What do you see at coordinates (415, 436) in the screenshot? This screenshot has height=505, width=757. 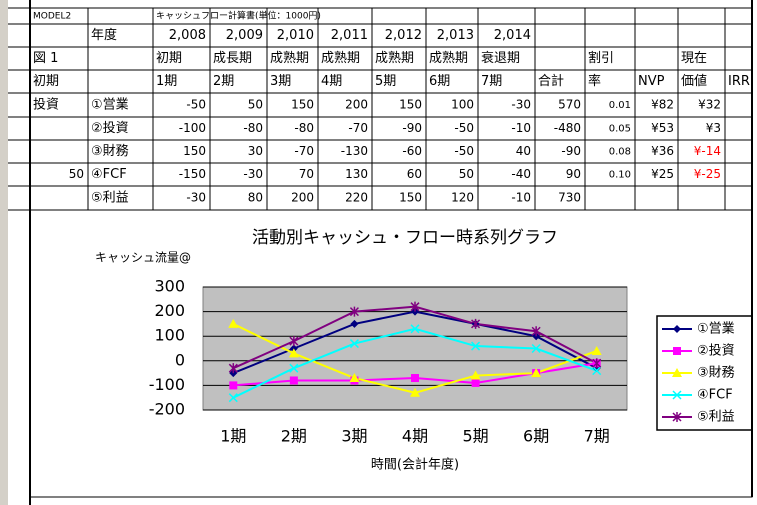 I see `x-tick-label: 4期` at bounding box center [415, 436].